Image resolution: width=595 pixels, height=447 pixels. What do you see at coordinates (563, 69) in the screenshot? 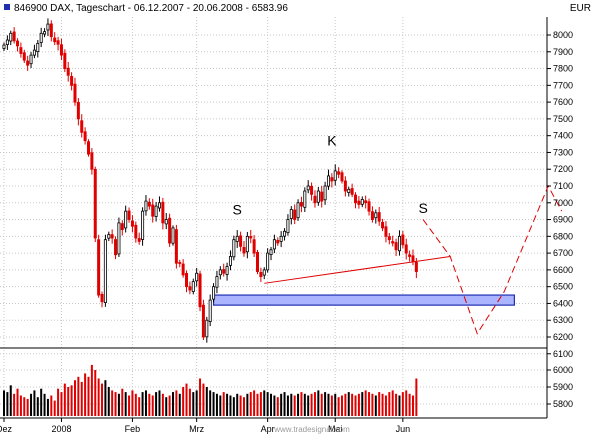
I see `price-tick-label: 7800` at bounding box center [563, 69].